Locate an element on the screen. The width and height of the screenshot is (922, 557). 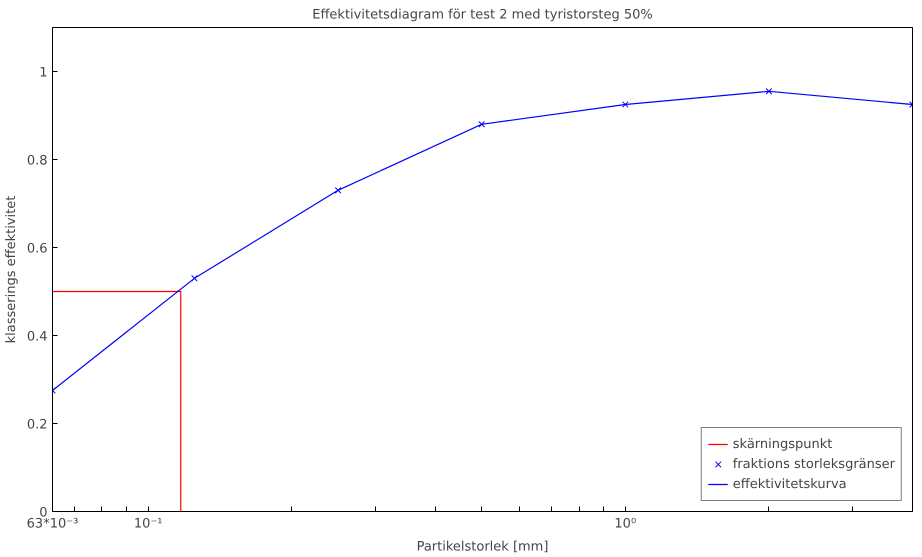
legend-label: fraktions storleksgränser is located at coordinates (813, 464).